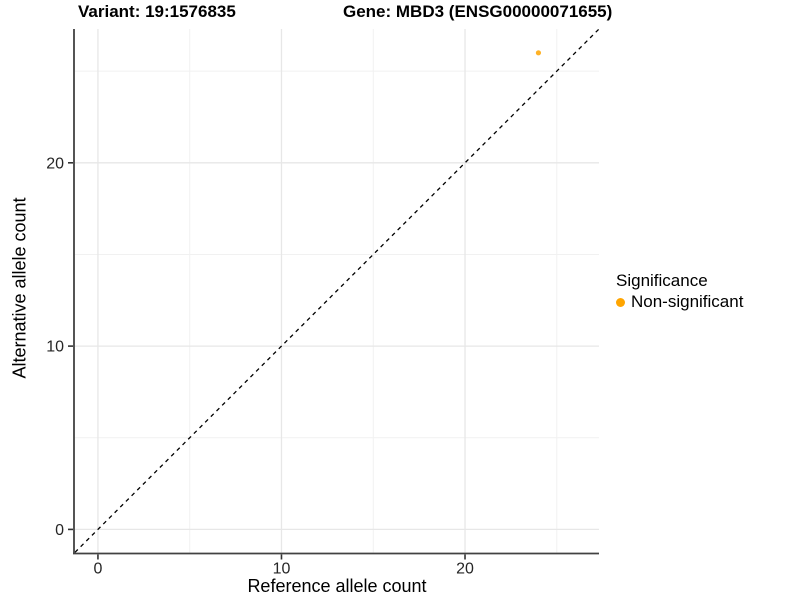  I want to click on y-tick-label: 0, so click(59, 530).